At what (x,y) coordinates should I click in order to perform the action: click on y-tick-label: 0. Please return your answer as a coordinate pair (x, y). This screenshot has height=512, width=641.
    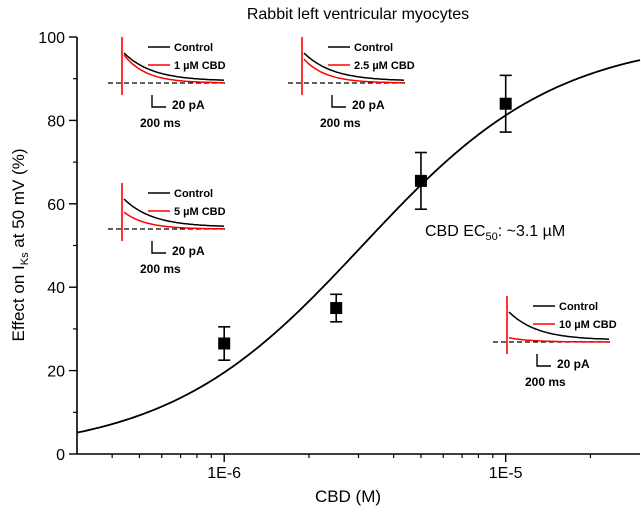
    Looking at the image, I should click on (60, 455).